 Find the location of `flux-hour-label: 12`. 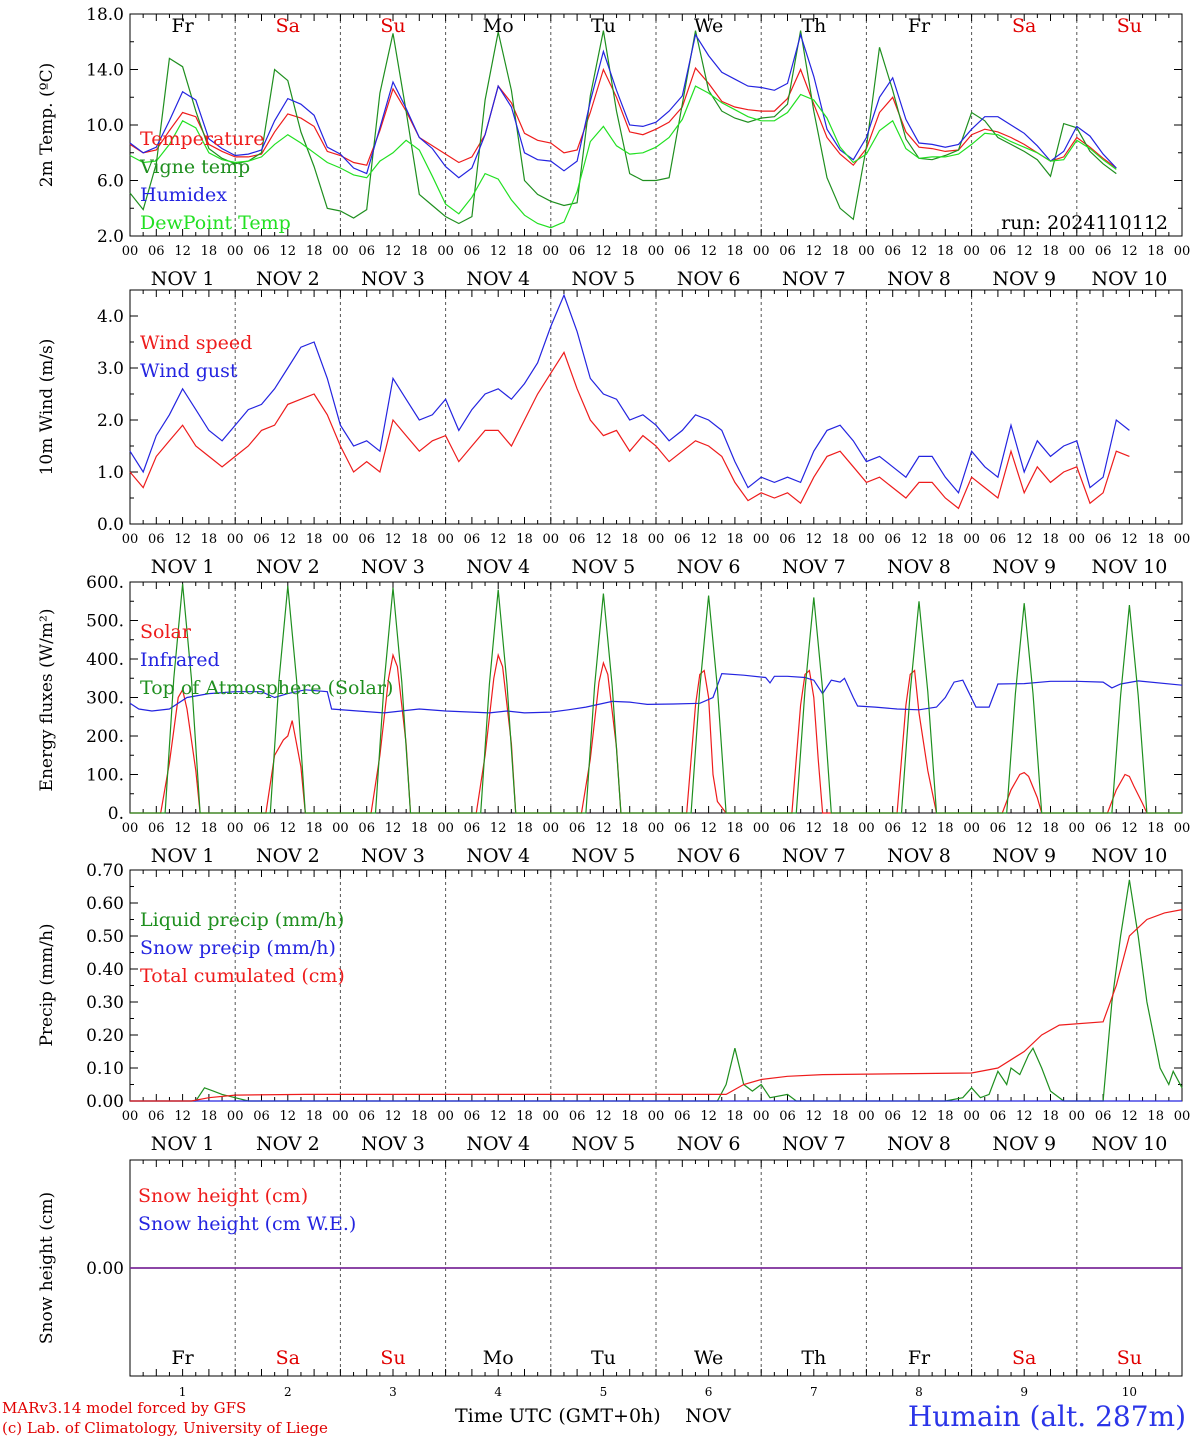

flux-hour-label: 12 is located at coordinates (708, 828).